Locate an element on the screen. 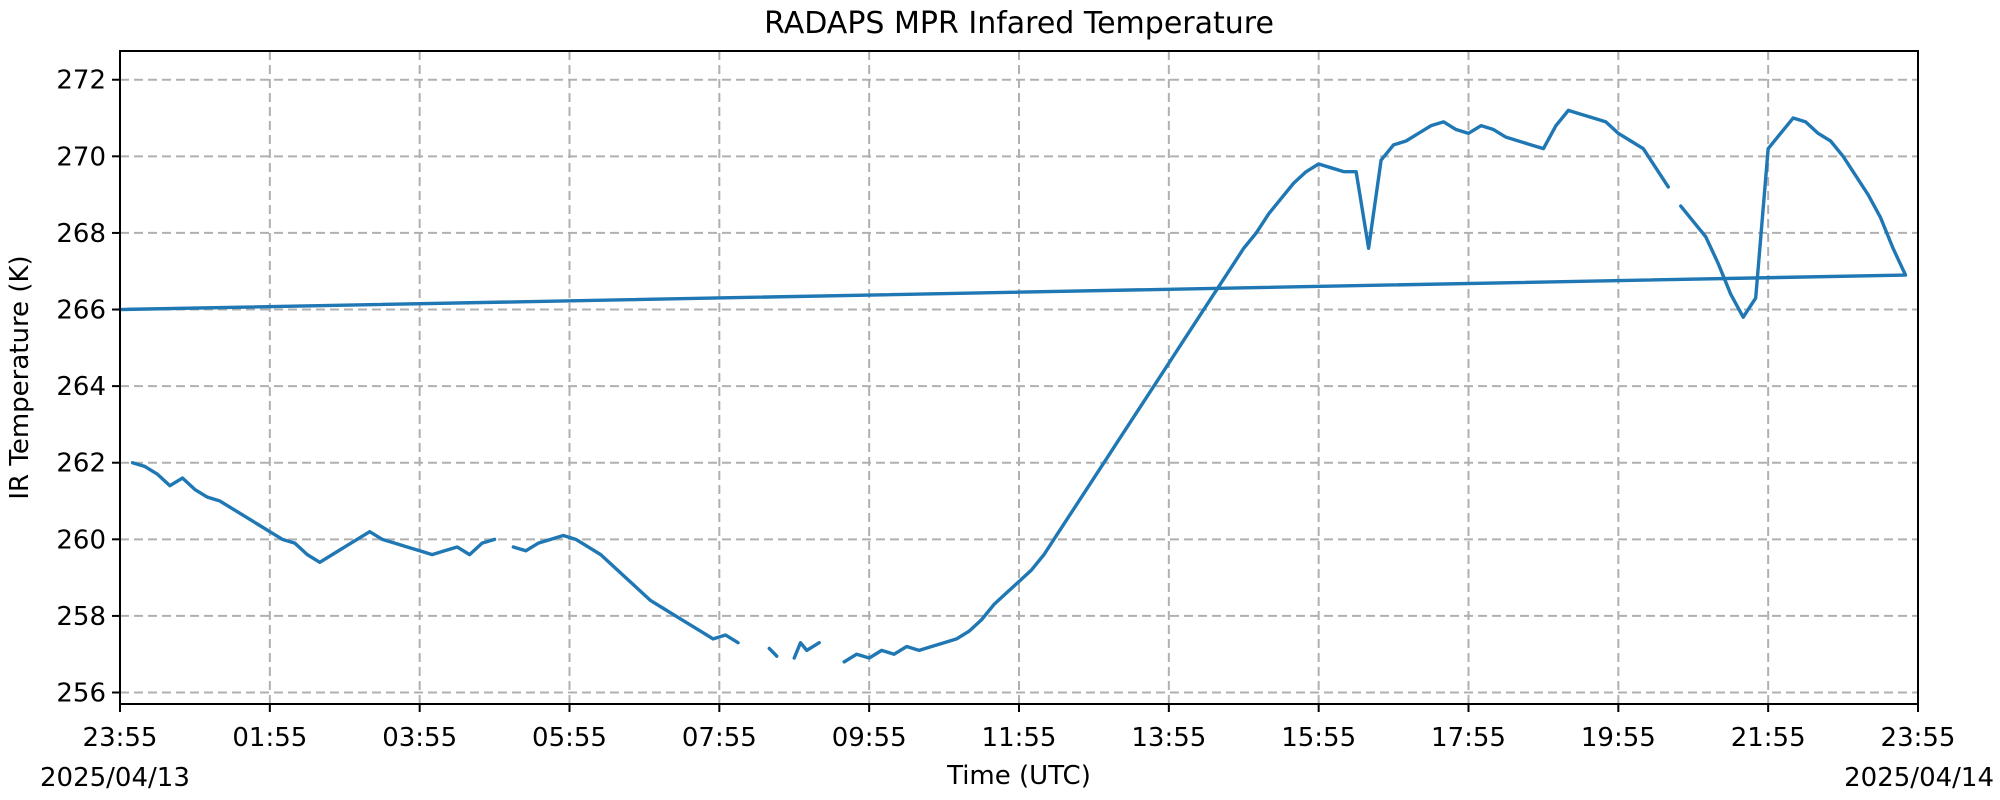  x-tick-label: 13:55 is located at coordinates (1168, 738).